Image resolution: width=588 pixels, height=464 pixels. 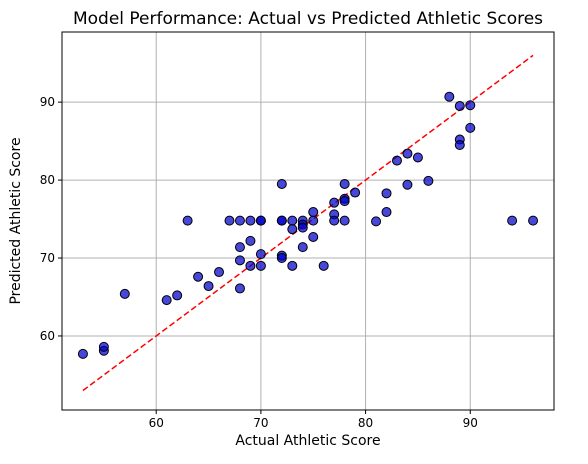 What do you see at coordinates (47, 336) in the screenshot?
I see `y-tick-label: 60` at bounding box center [47, 336].